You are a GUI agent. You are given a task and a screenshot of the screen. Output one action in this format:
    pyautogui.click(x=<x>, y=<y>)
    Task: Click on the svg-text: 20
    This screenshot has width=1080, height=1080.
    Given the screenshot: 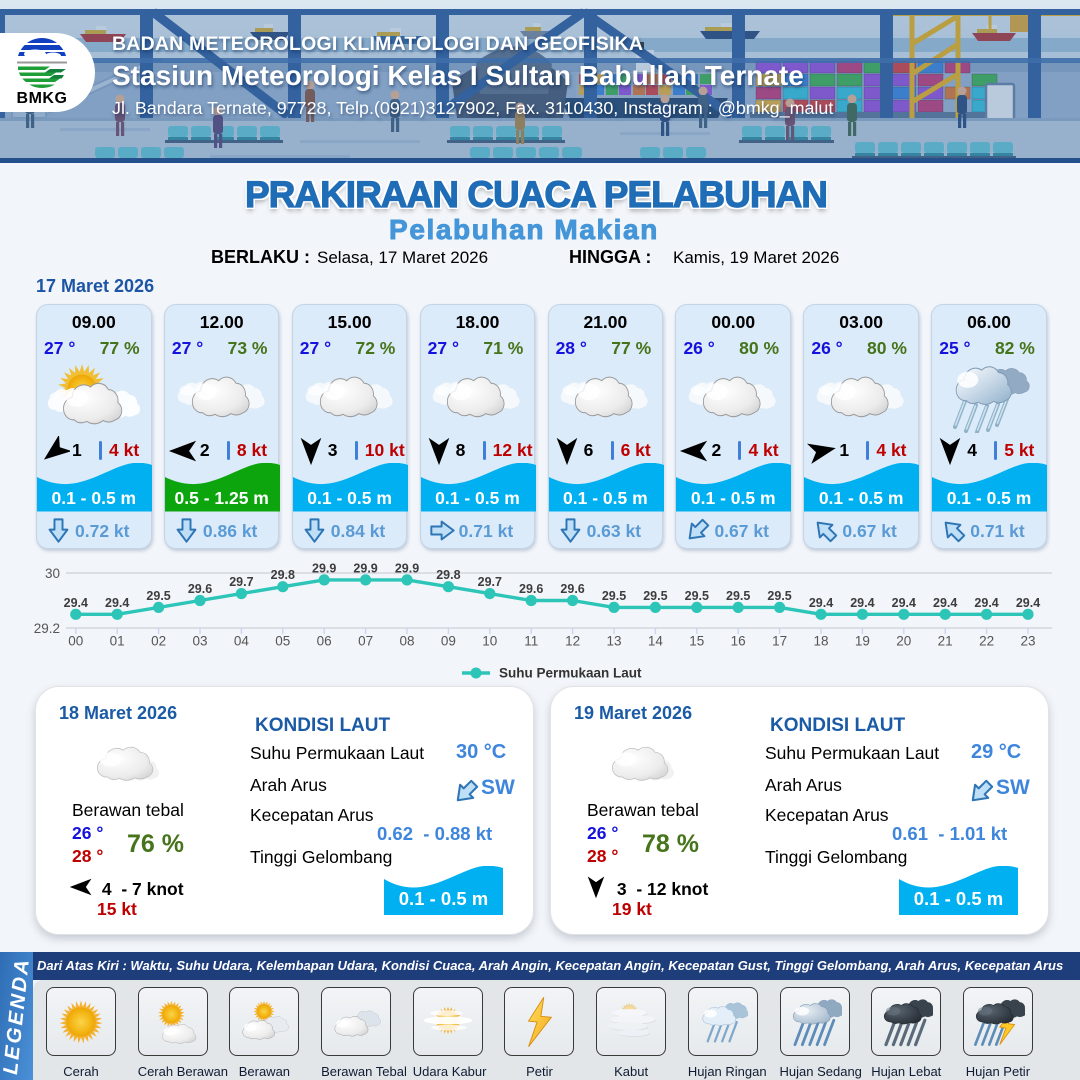 What is the action you would take?
    pyautogui.click(x=903, y=641)
    